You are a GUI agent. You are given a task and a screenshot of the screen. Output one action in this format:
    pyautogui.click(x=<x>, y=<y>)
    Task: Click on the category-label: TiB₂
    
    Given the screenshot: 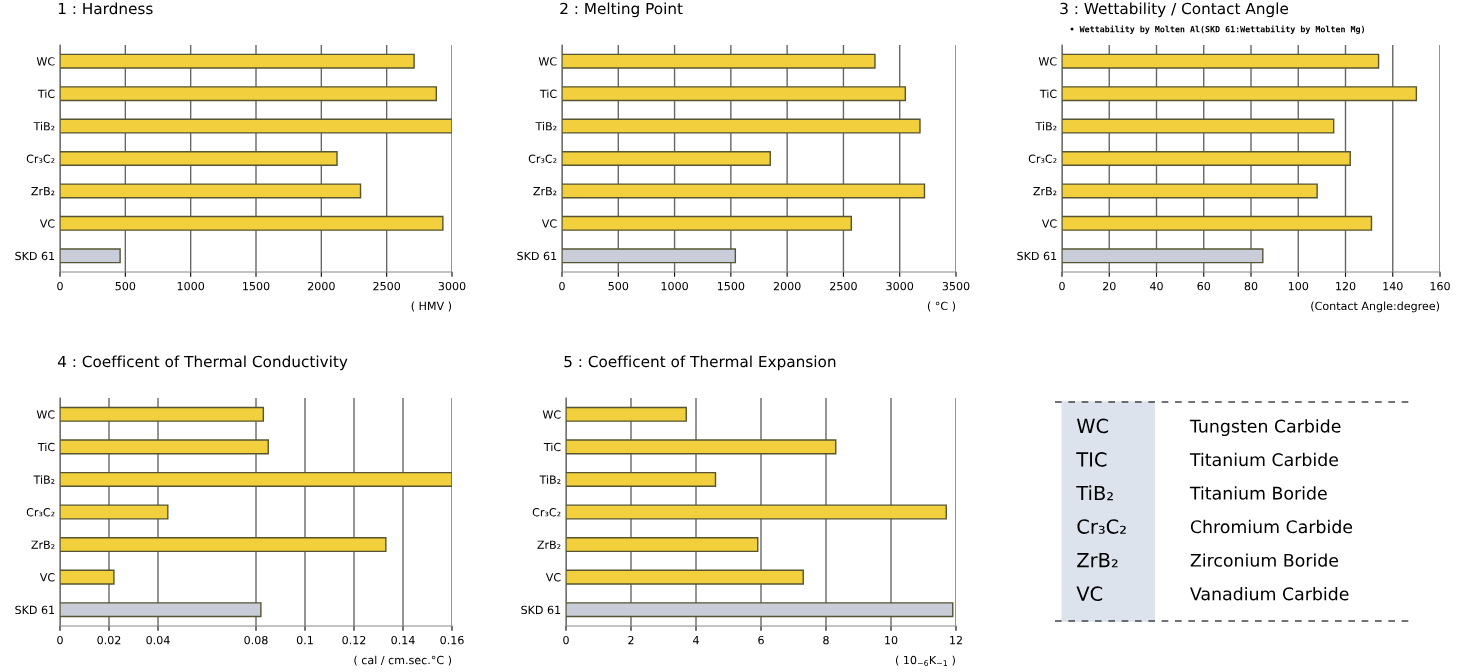 What is the action you would take?
    pyautogui.click(x=1094, y=493)
    